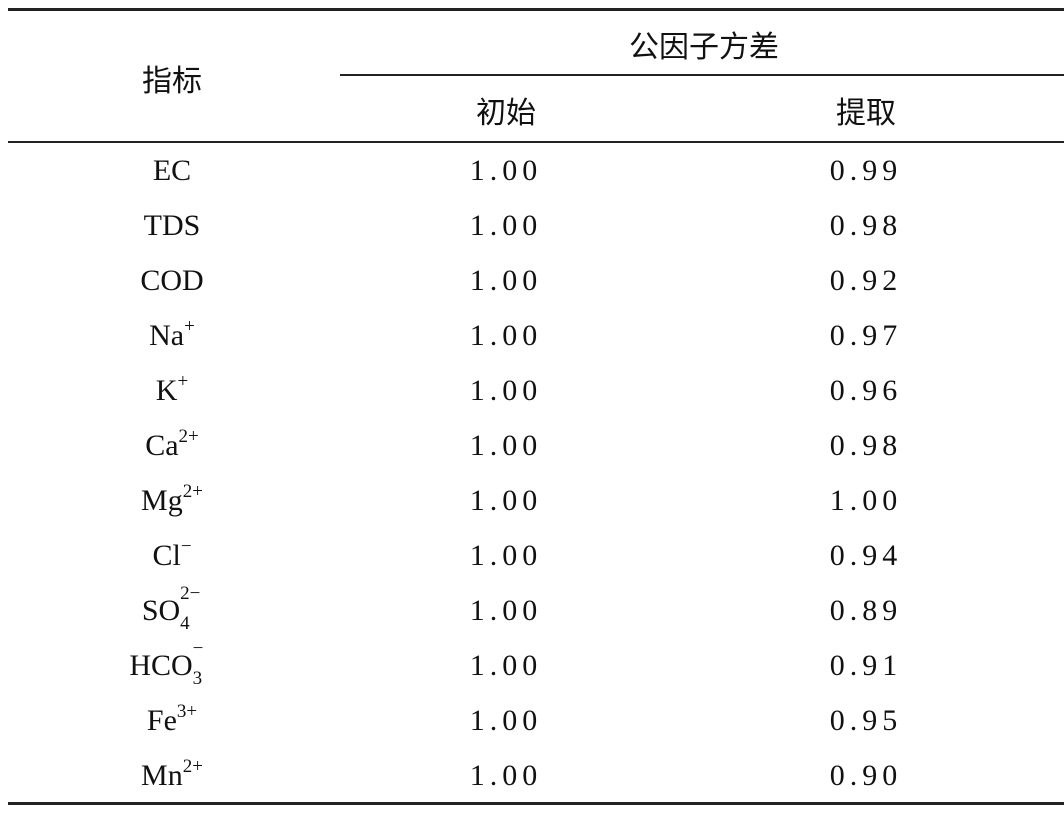  I want to click on indicator-name: Fe, so click(161, 720).